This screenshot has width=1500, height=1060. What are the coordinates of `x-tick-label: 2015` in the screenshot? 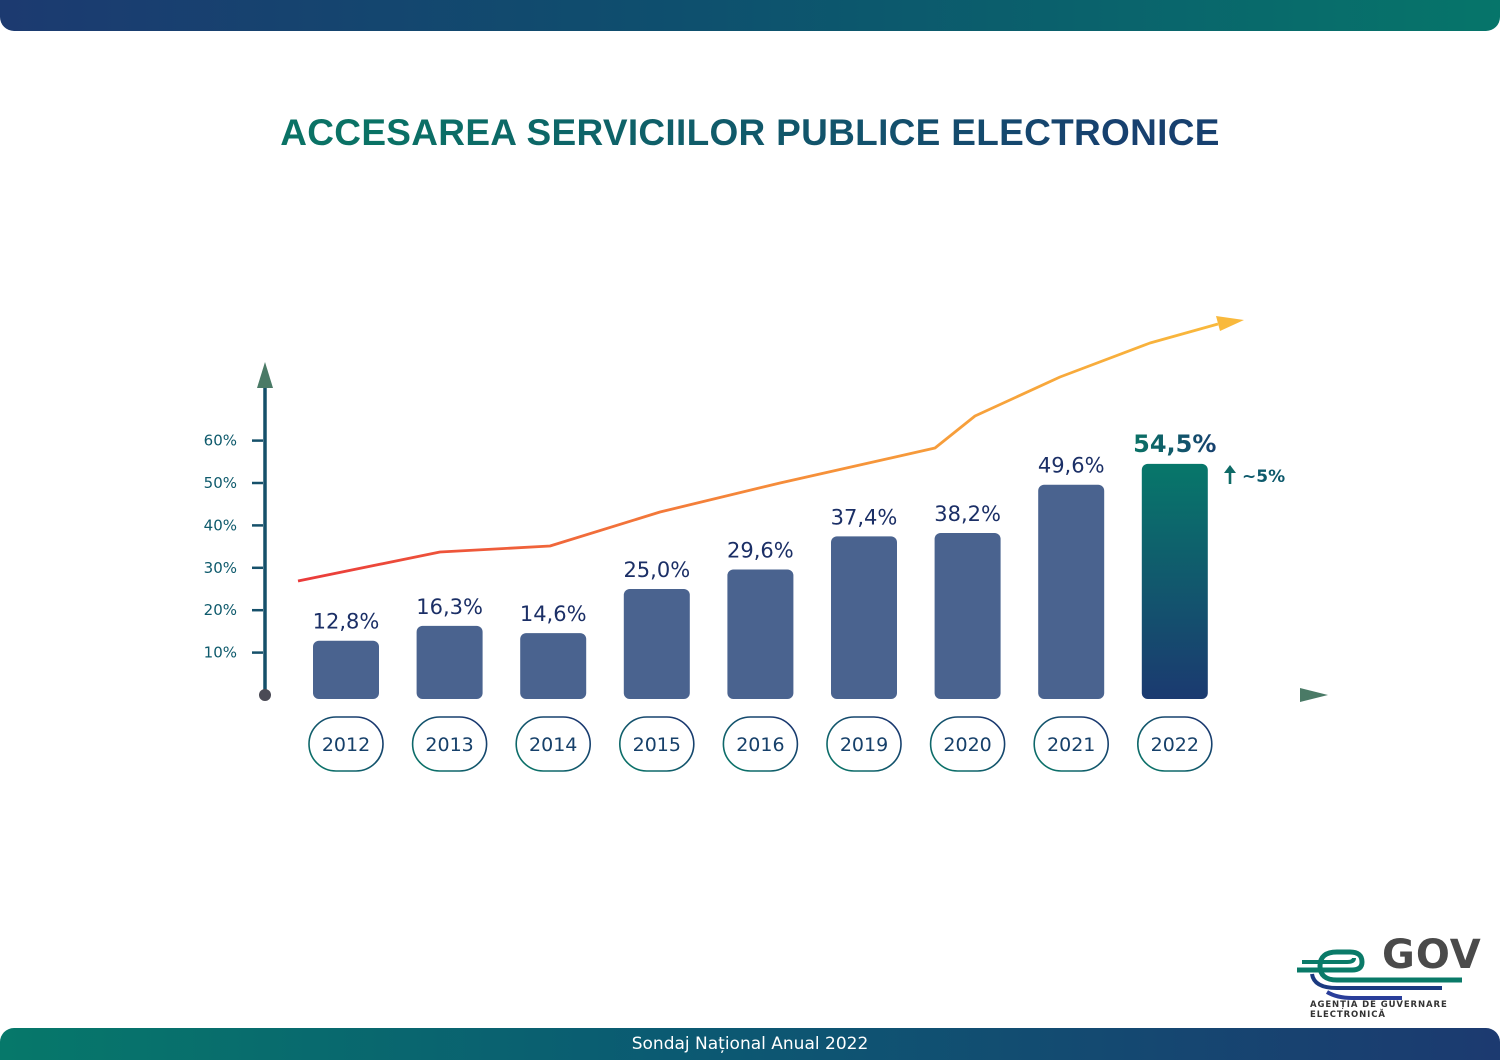 It's located at (657, 745).